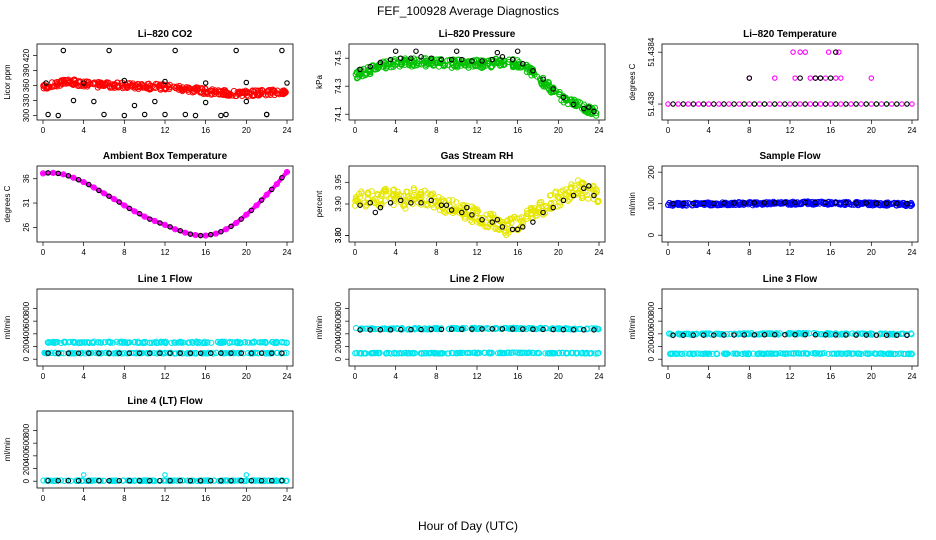 The width and height of the screenshot is (936, 540). Describe the element at coordinates (632, 328) in the screenshot. I see `y-axis-label: ml/min` at that location.